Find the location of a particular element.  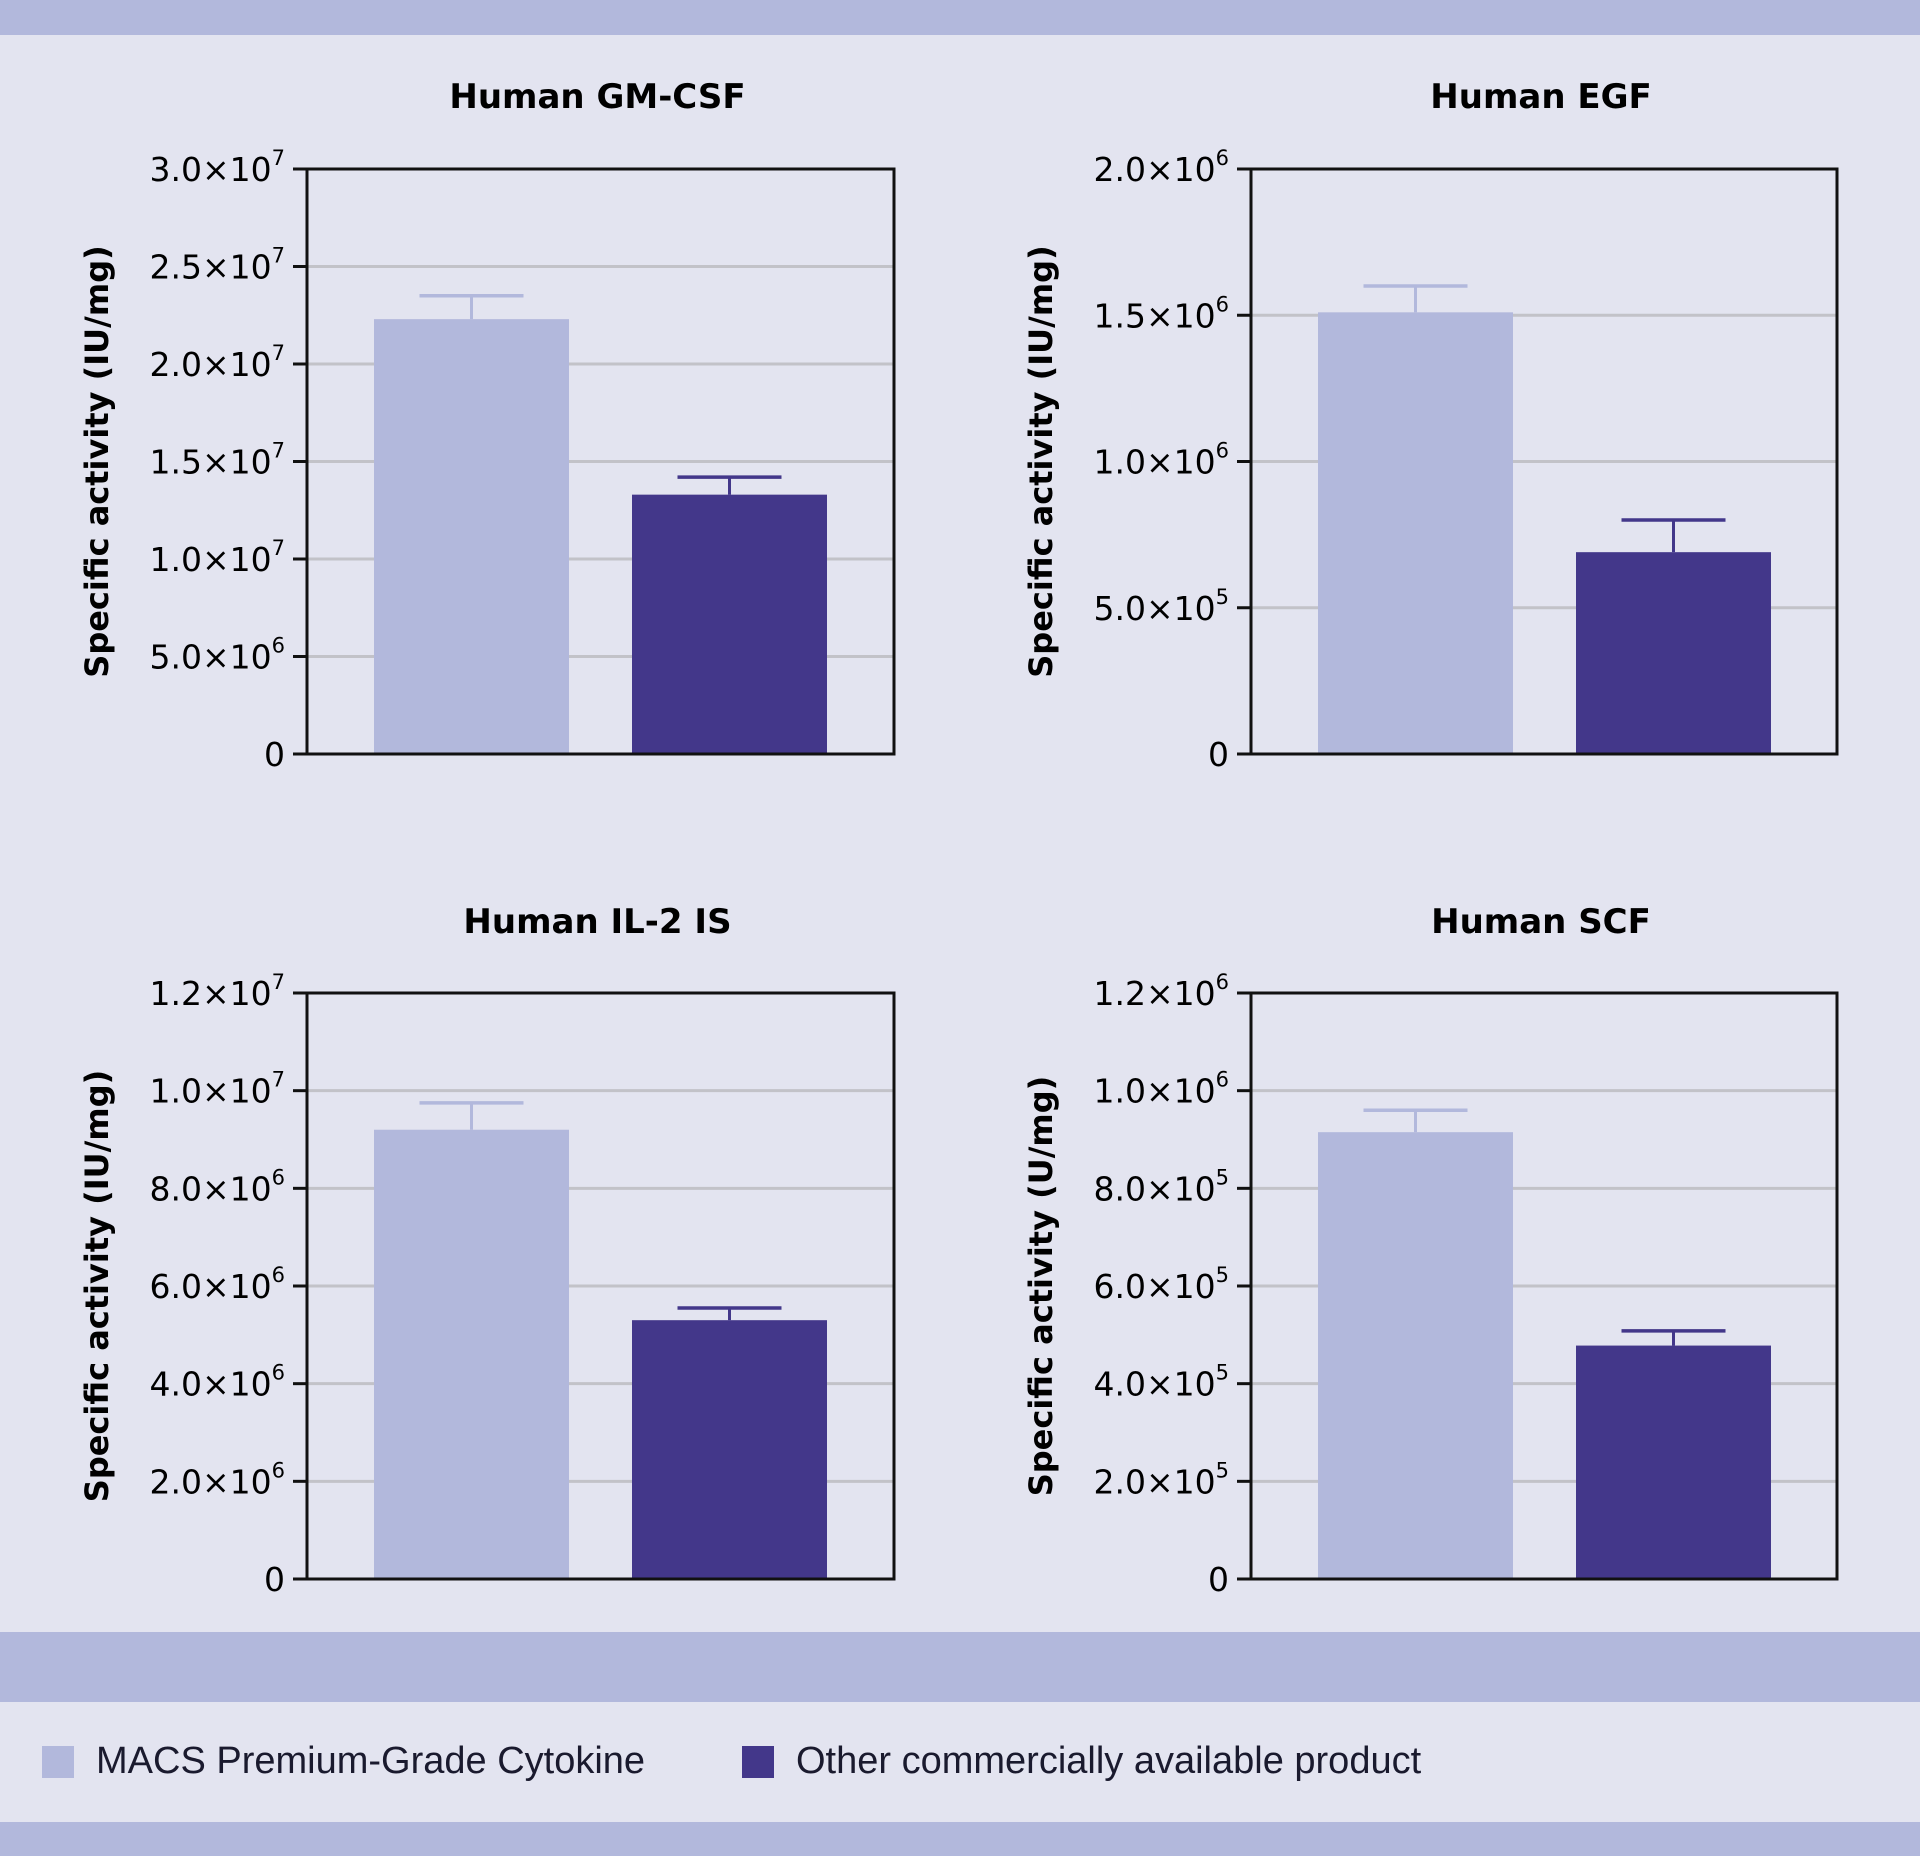

y-tick-label: 8.0×10⁵ is located at coordinates (1162, 1186).